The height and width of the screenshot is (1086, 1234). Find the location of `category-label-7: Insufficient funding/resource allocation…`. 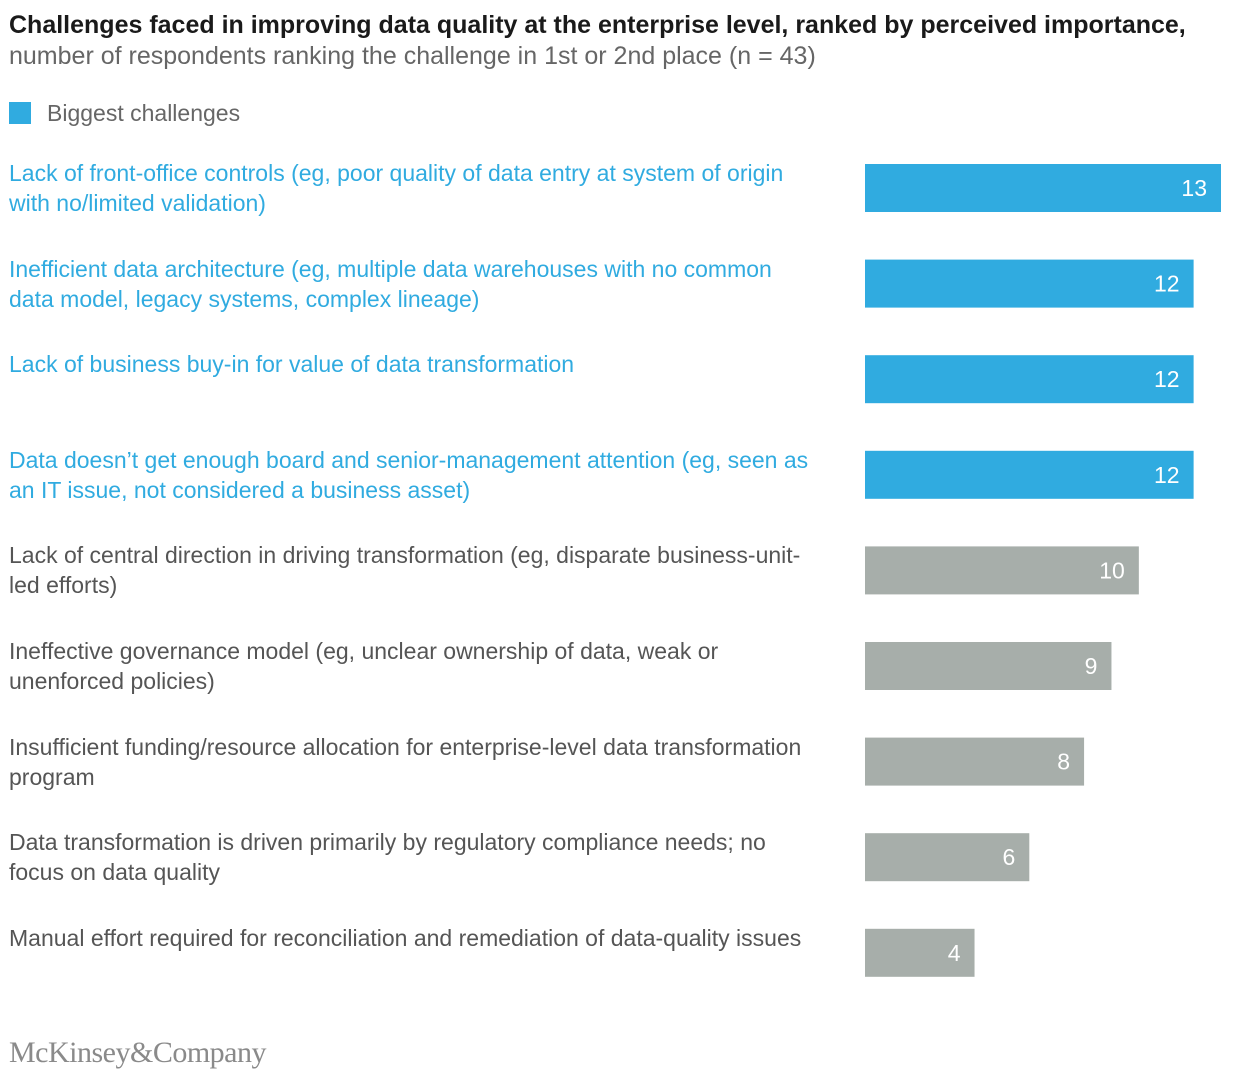

category-label-7: Insufficient funding/resource allocation… is located at coordinates (405, 761).